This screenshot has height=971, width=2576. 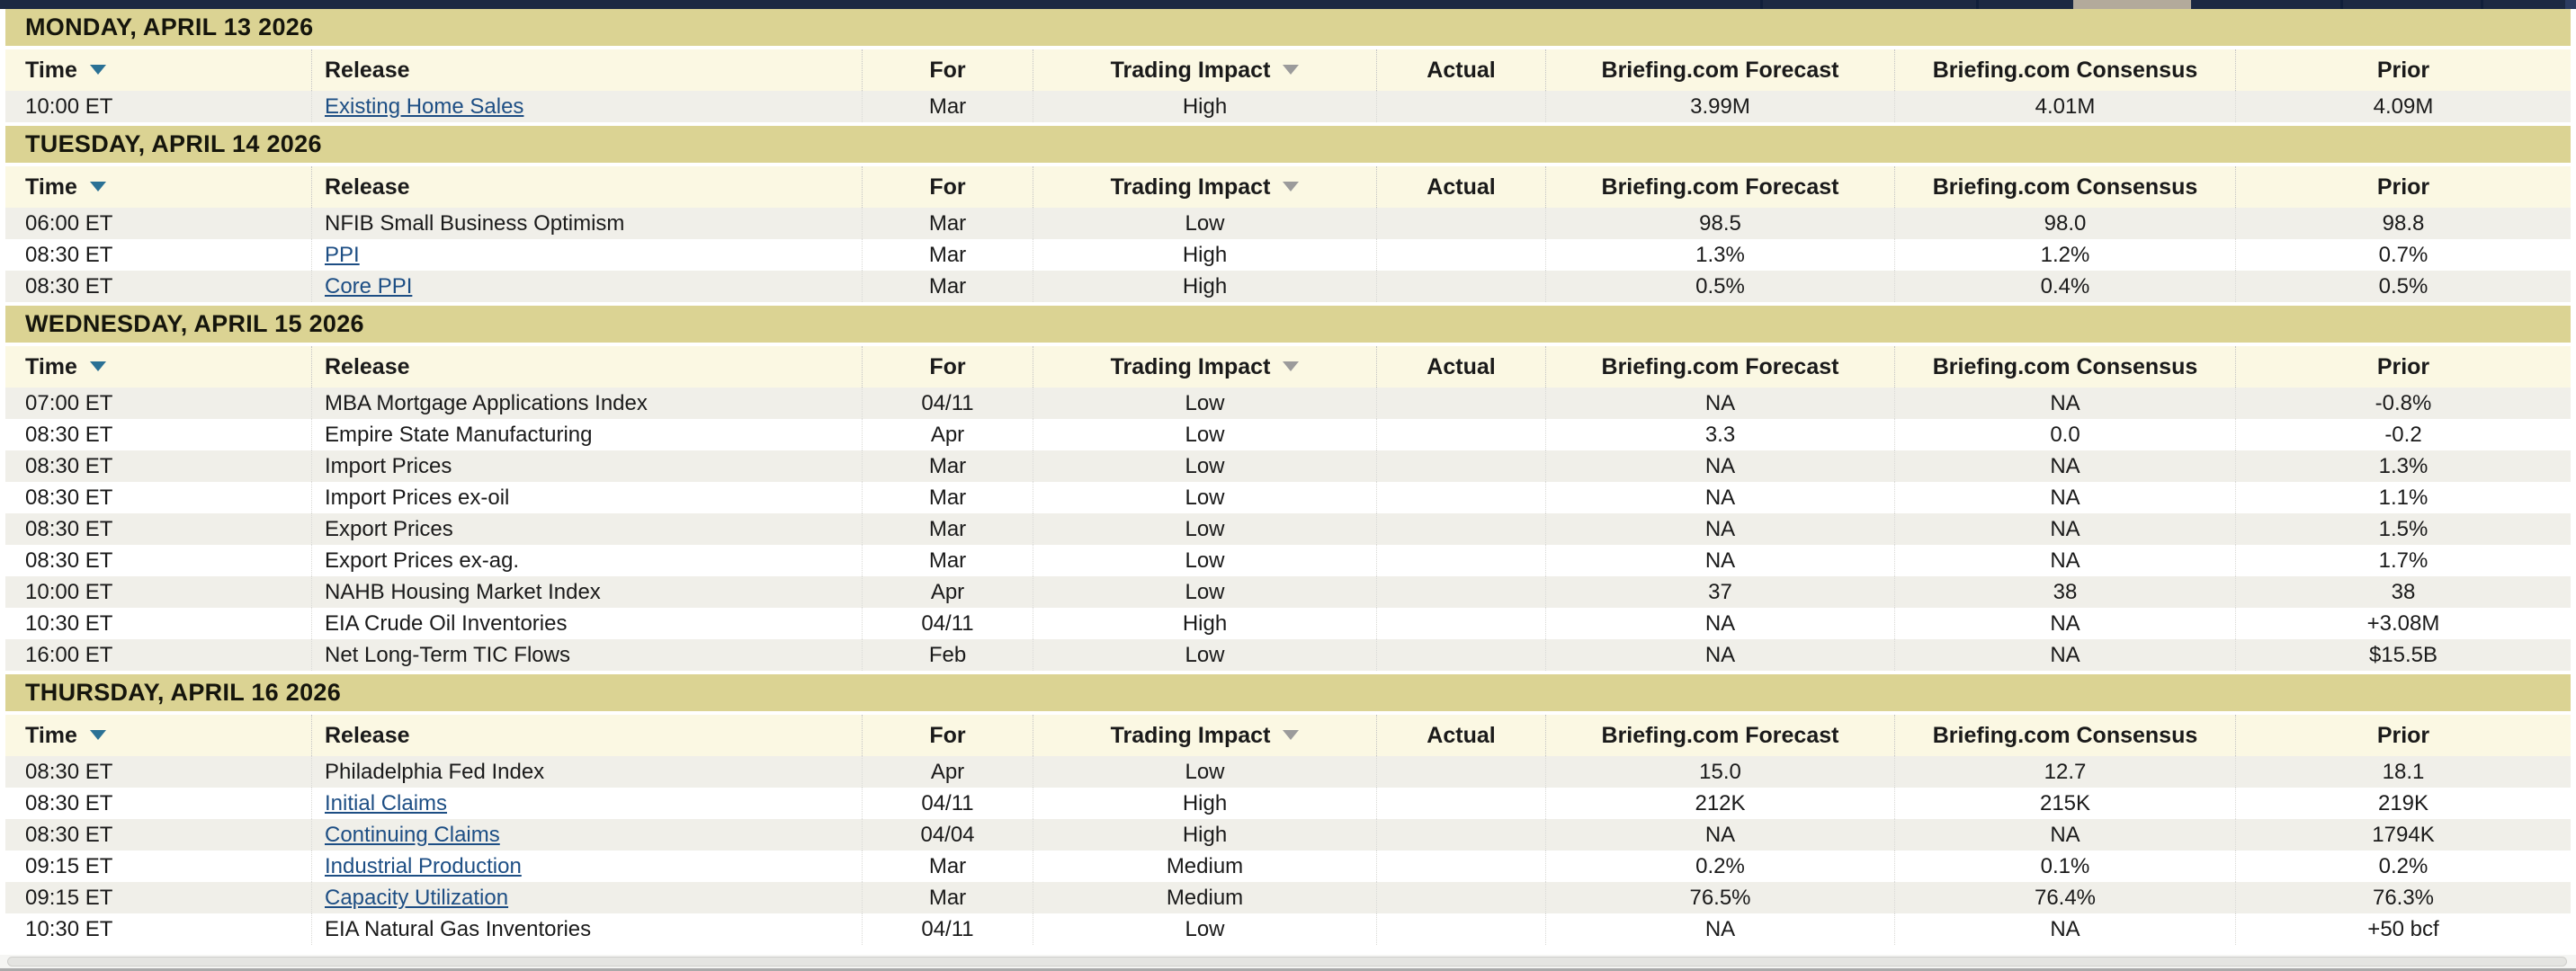 I want to click on release-cell: EIA Natural Gas Inventories, so click(x=586, y=929).